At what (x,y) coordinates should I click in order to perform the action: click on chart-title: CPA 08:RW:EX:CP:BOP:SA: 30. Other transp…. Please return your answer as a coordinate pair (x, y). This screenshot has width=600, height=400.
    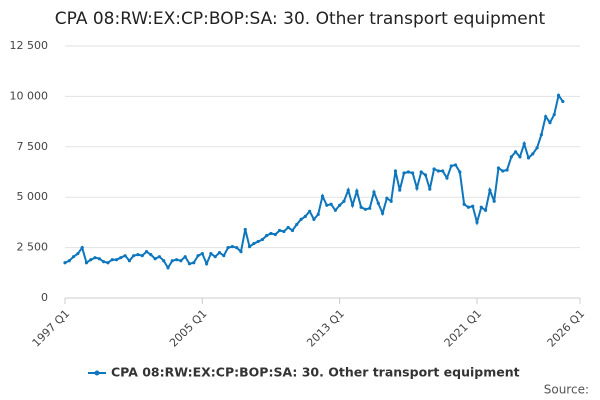
    Looking at the image, I should click on (300, 19).